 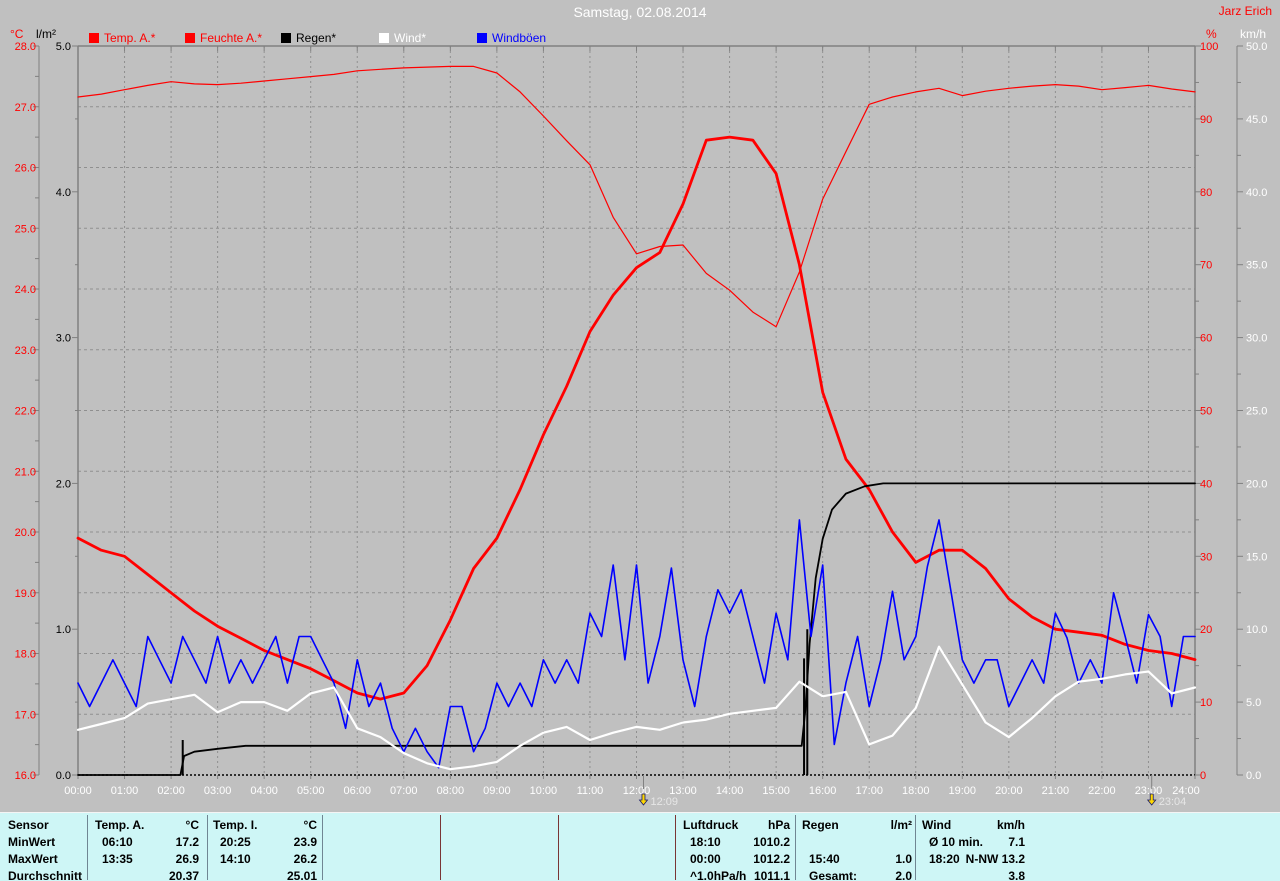 I want to click on humidity-axis-label: 0, so click(x=1203, y=776).